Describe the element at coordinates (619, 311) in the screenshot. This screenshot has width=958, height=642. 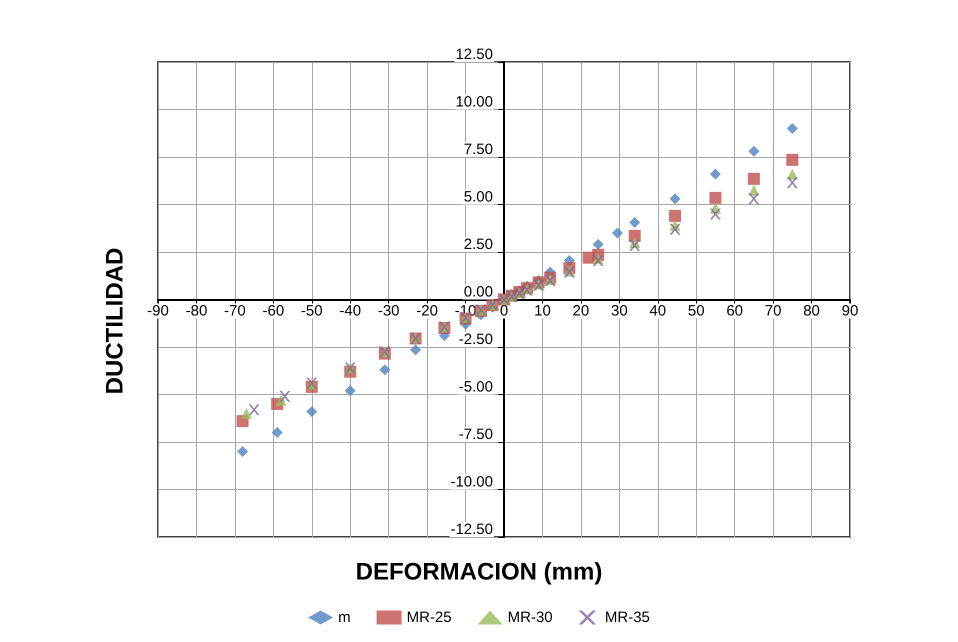
I see `x-tick-label: 30` at that location.